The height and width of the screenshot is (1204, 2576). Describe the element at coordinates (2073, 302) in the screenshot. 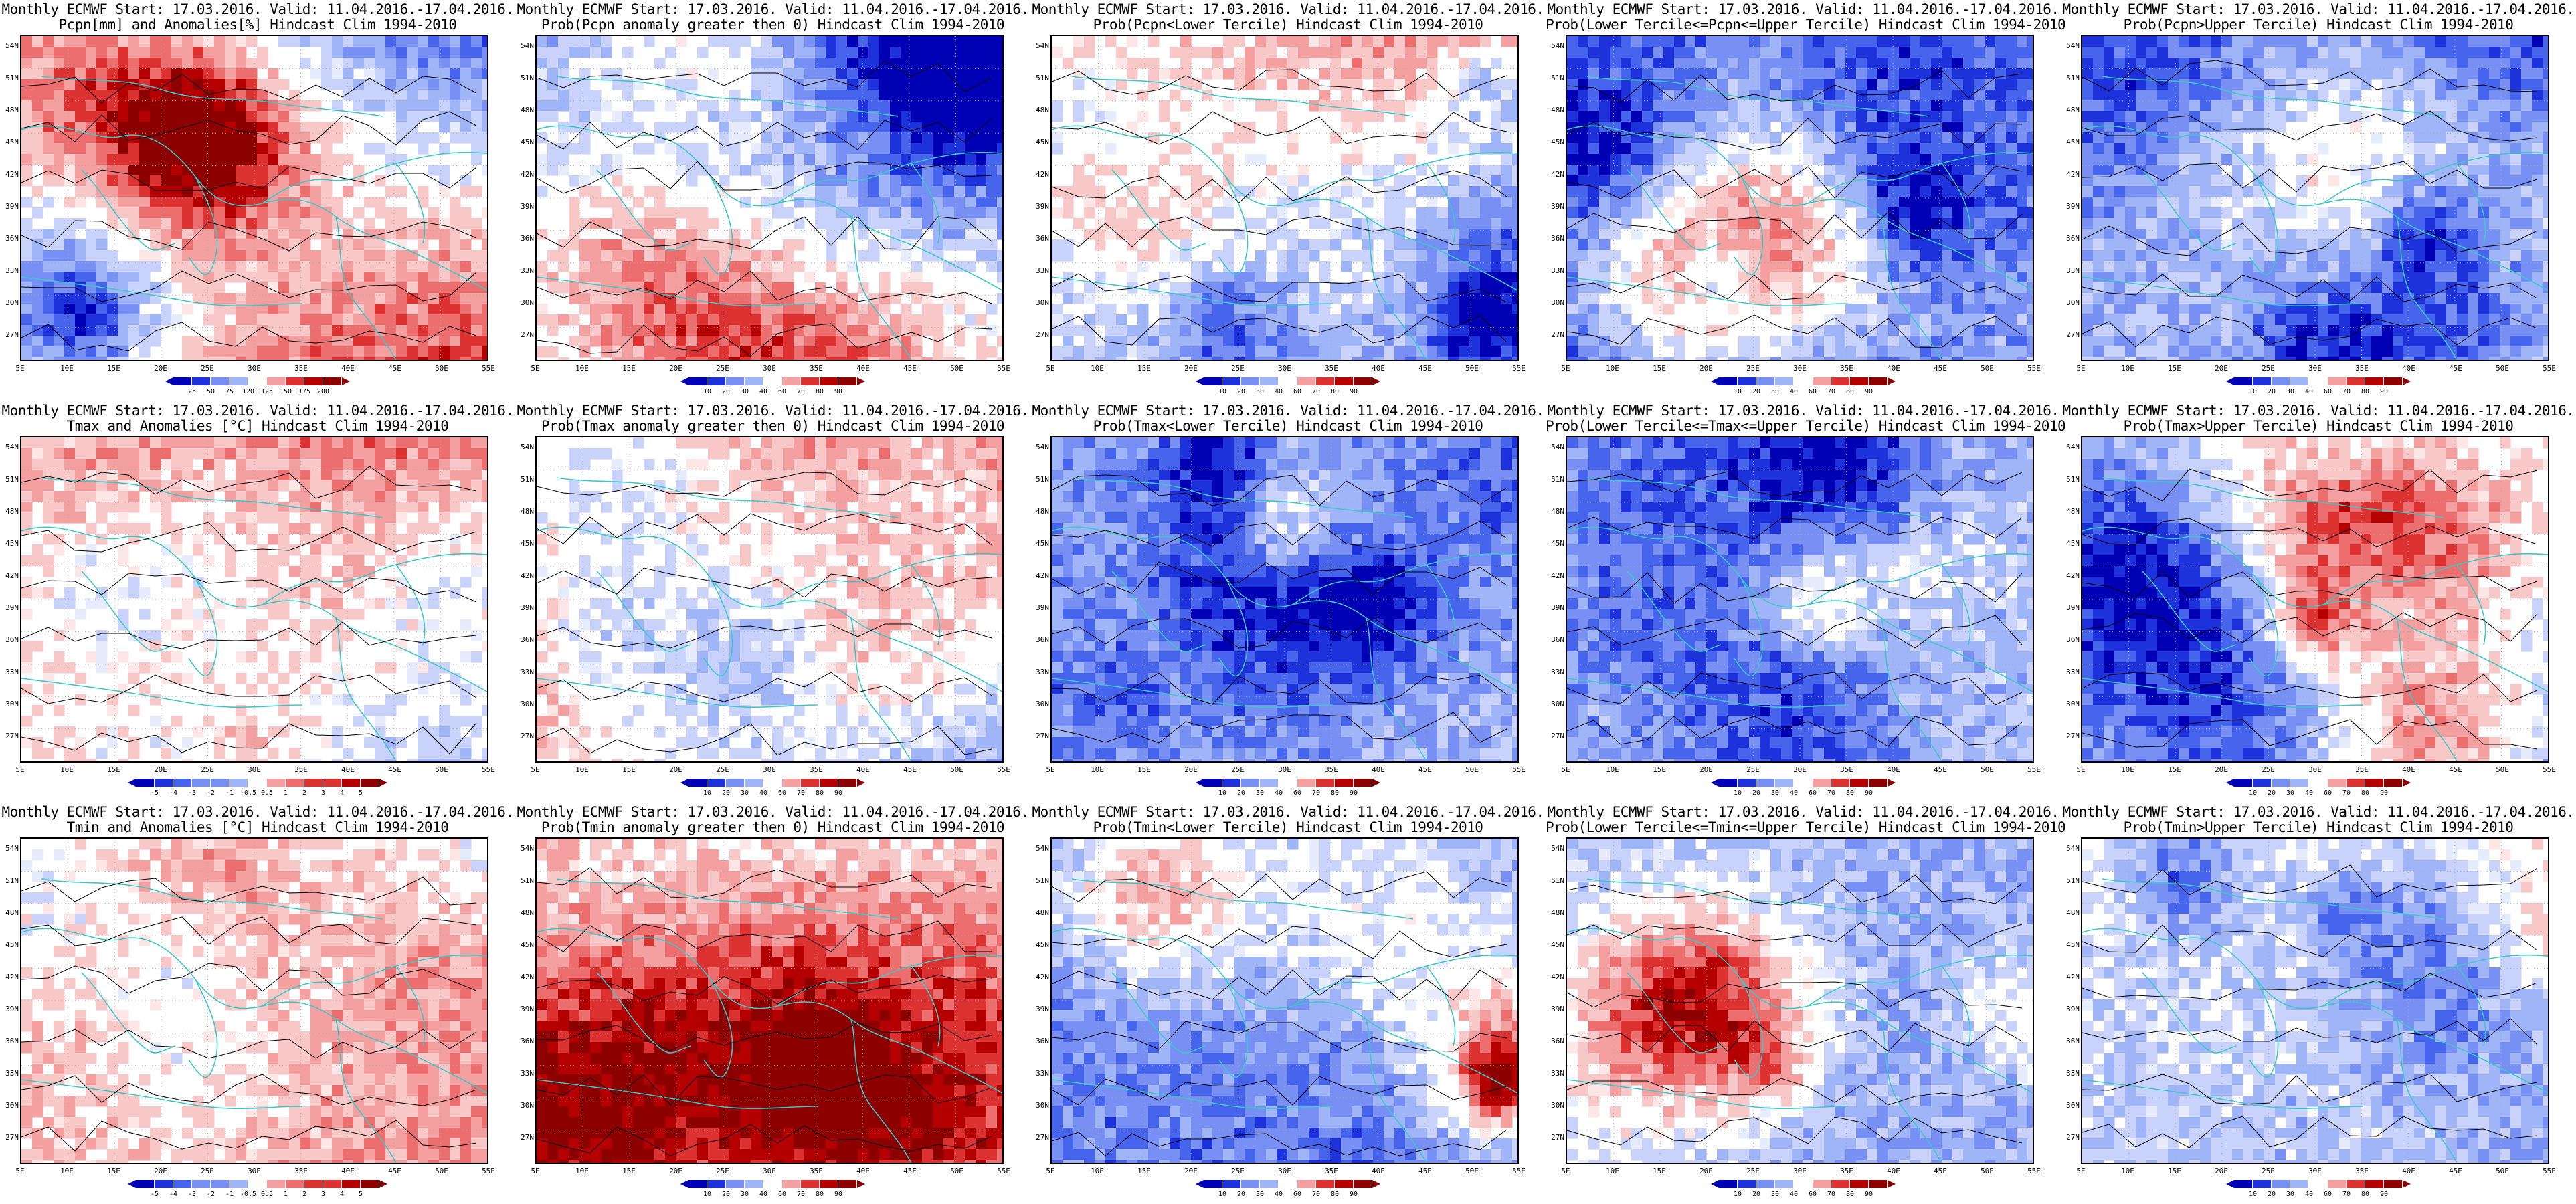

I see `latitude-tick-label: 30N` at that location.